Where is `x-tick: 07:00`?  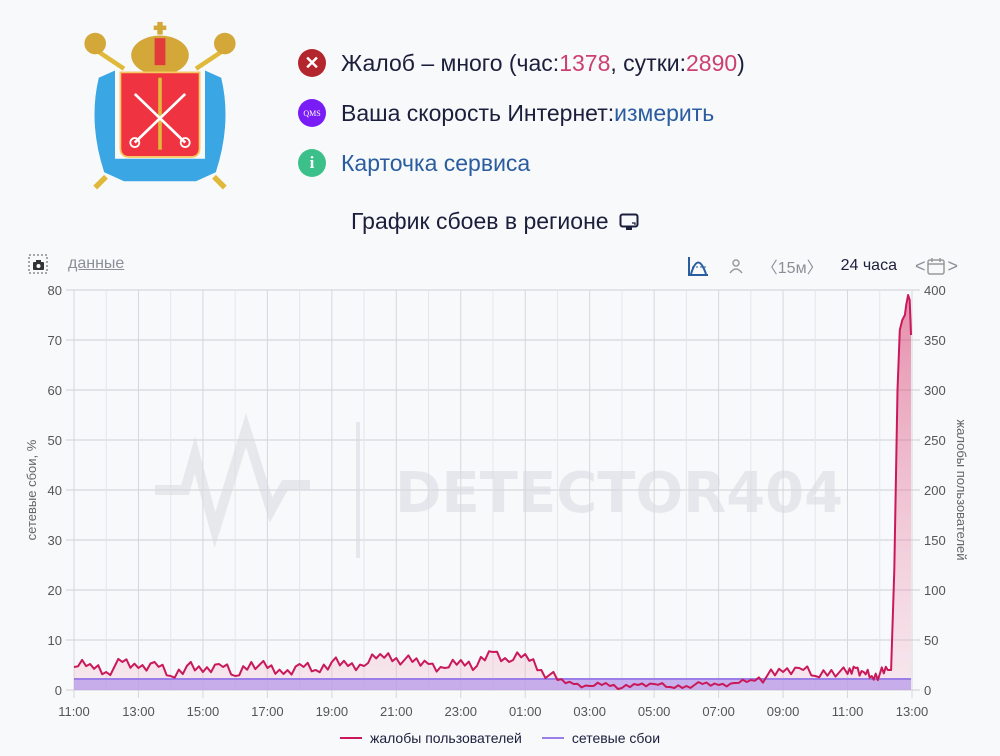
x-tick: 07:00 is located at coordinates (718, 711).